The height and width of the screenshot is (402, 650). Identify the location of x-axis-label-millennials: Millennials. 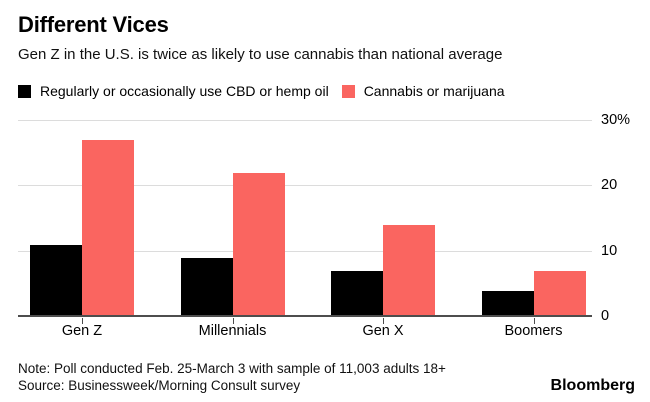
(232, 331).